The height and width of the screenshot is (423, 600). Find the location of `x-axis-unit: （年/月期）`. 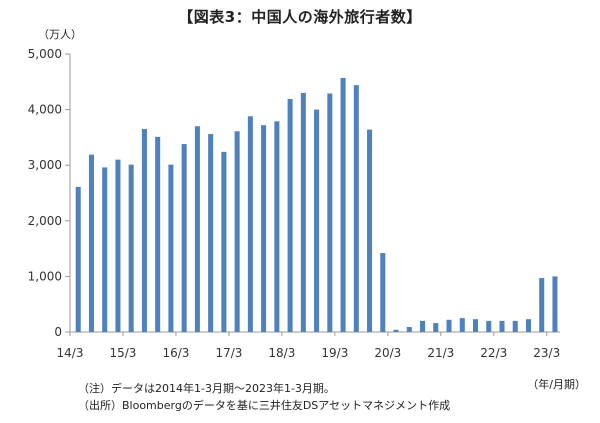

x-axis-unit: （年/月期） is located at coordinates (556, 384).